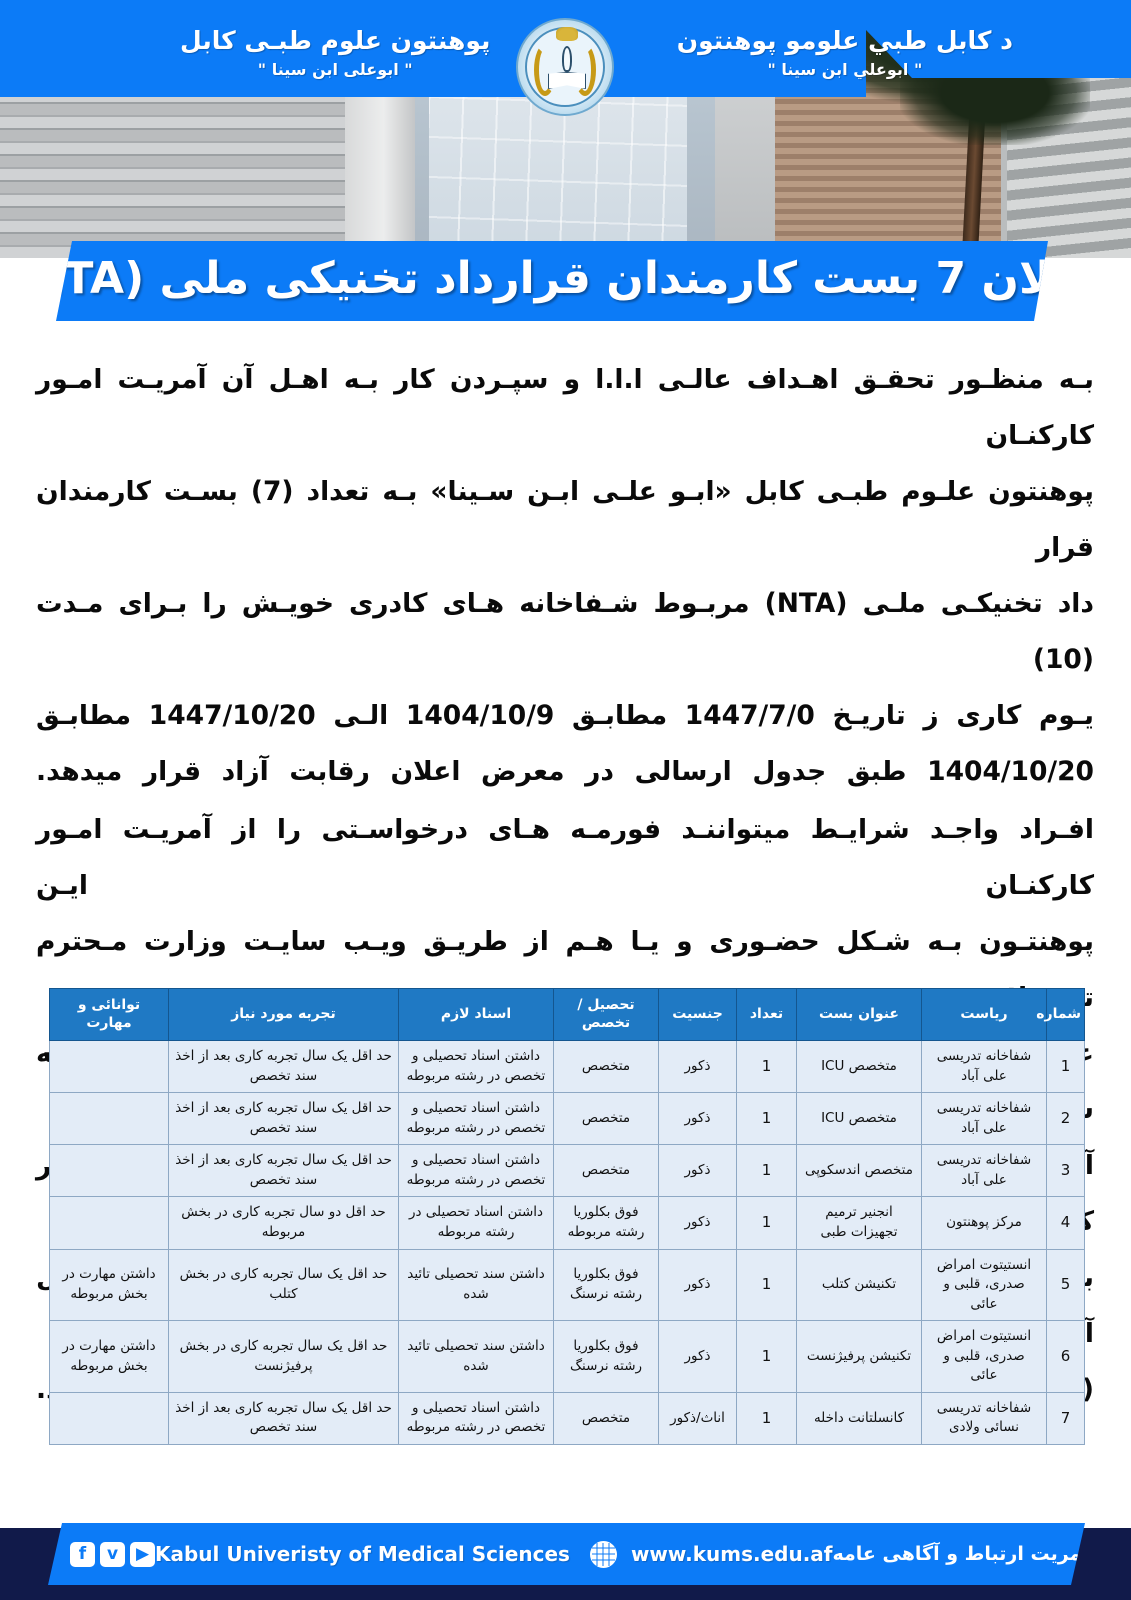  Describe the element at coordinates (1060, 1014) in the screenshot. I see `col-header-no: شماره` at that location.